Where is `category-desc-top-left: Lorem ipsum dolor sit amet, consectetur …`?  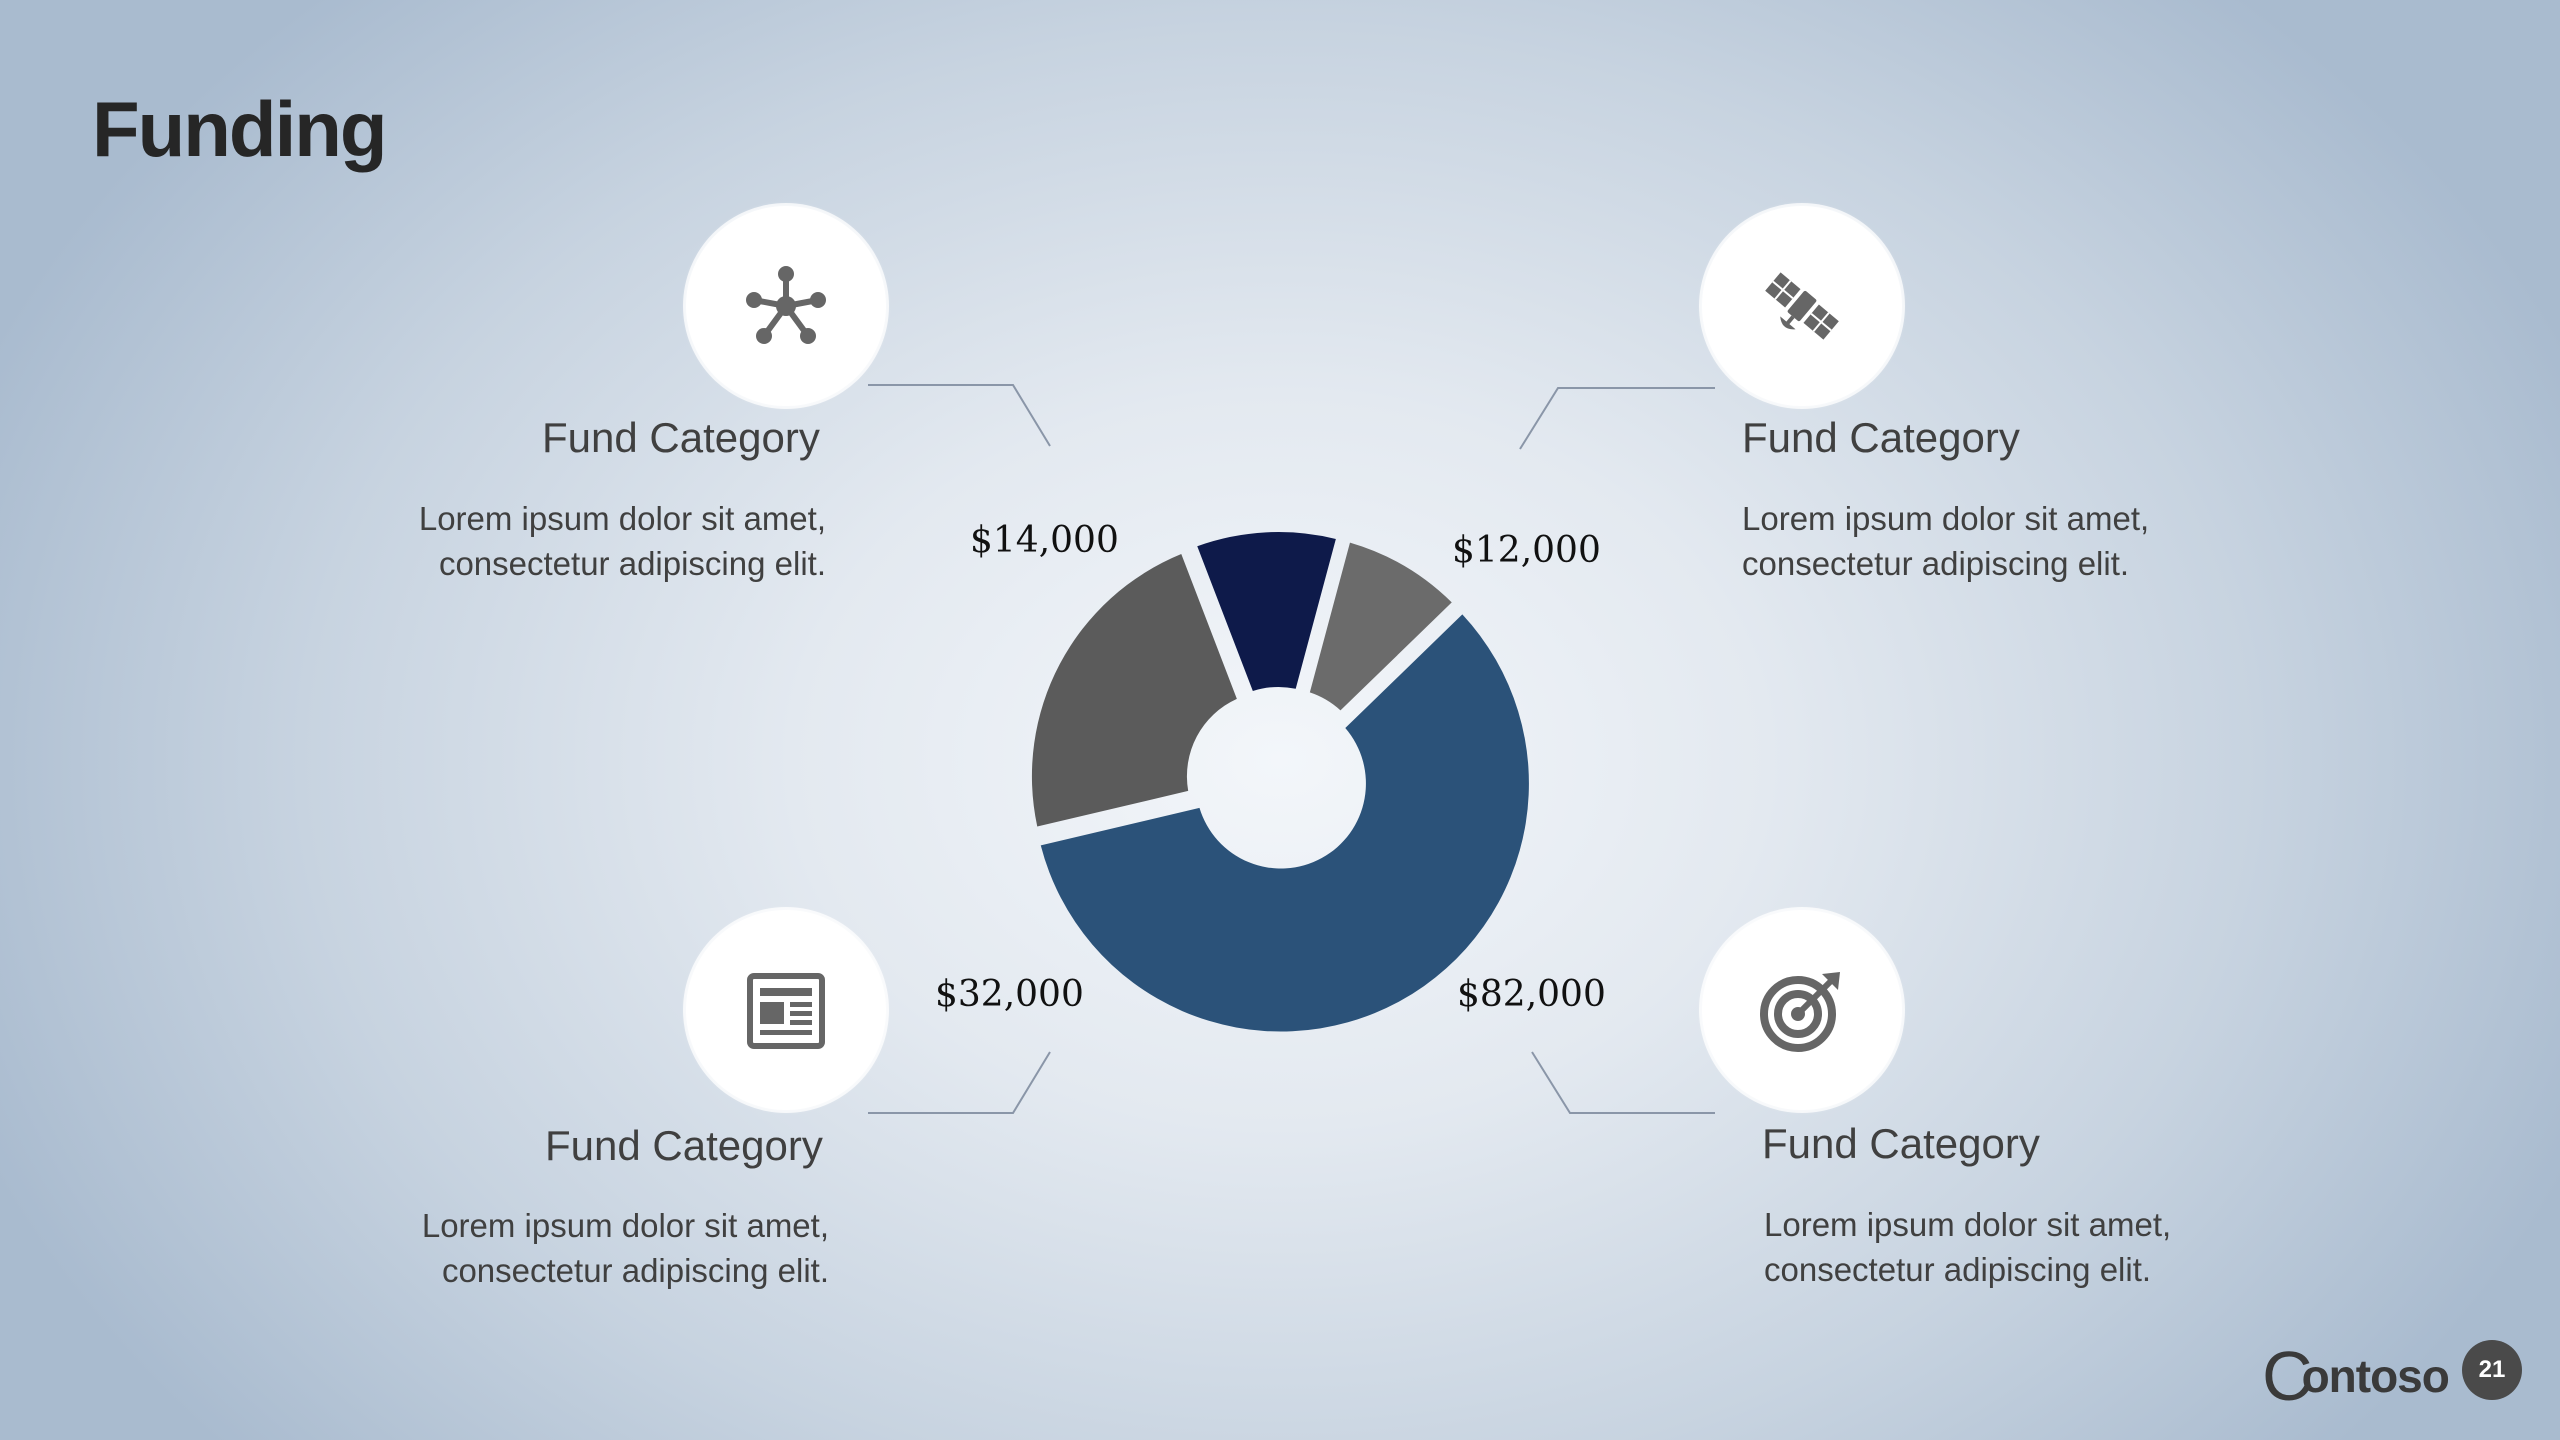 category-desc-top-left: Lorem ipsum dolor sit amet, consectetur … is located at coordinates (622, 541).